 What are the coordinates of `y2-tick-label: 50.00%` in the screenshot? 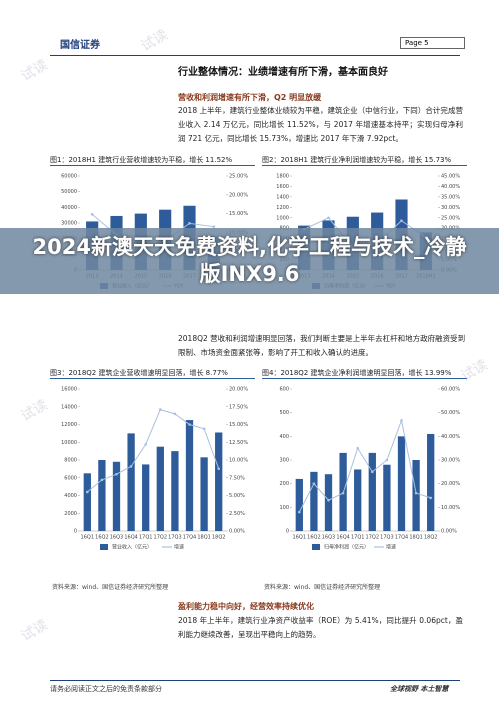 It's located at (450, 413).